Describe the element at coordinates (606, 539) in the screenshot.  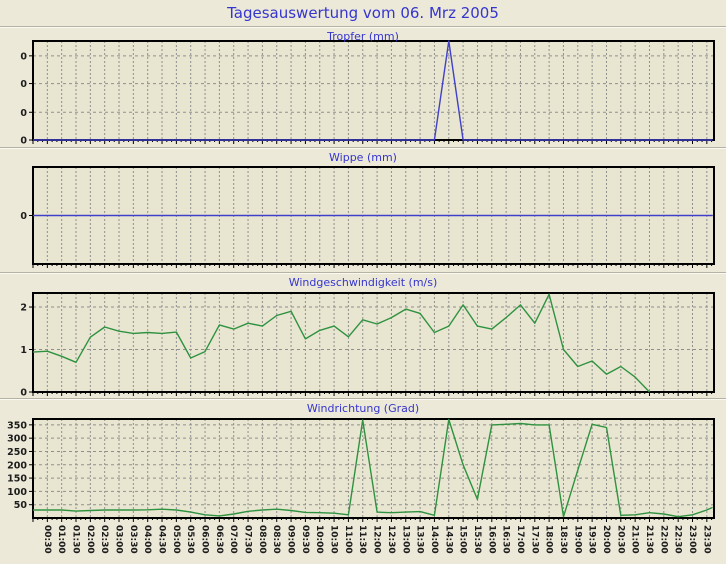
I see `svg-text: 20:00` at that location.